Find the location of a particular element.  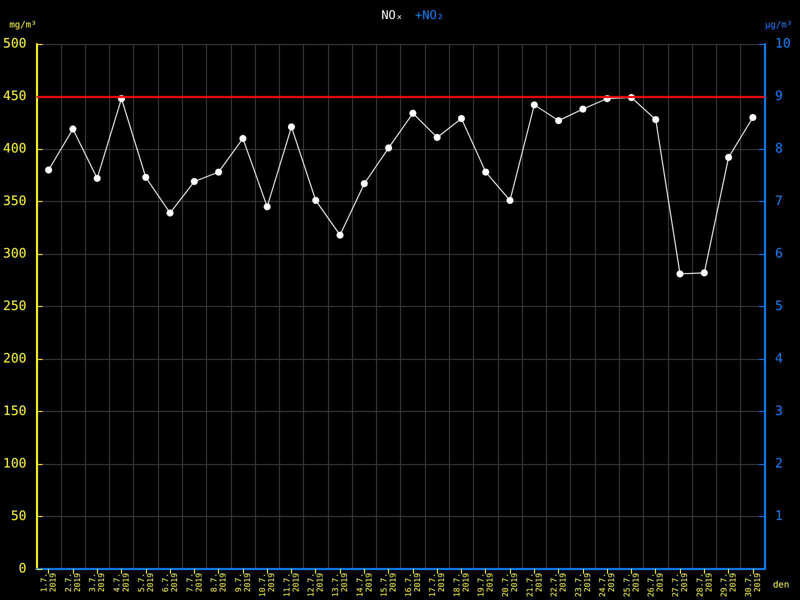

y-tick-label: 350 is located at coordinates (14, 201).